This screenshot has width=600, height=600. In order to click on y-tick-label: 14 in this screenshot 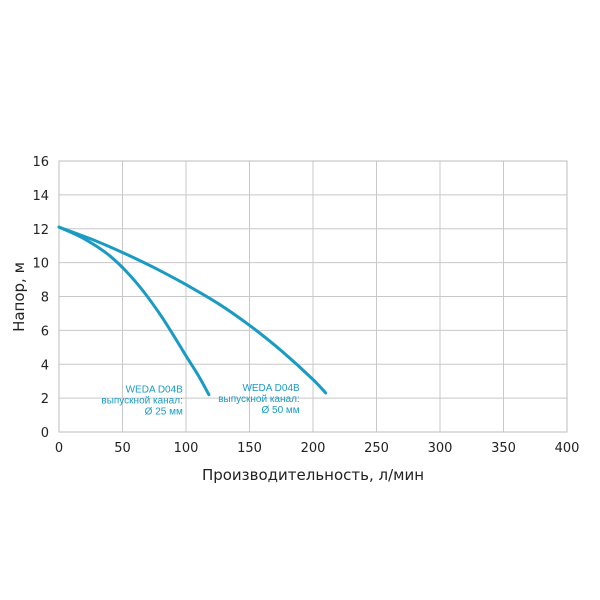, I will do `click(40, 196)`.